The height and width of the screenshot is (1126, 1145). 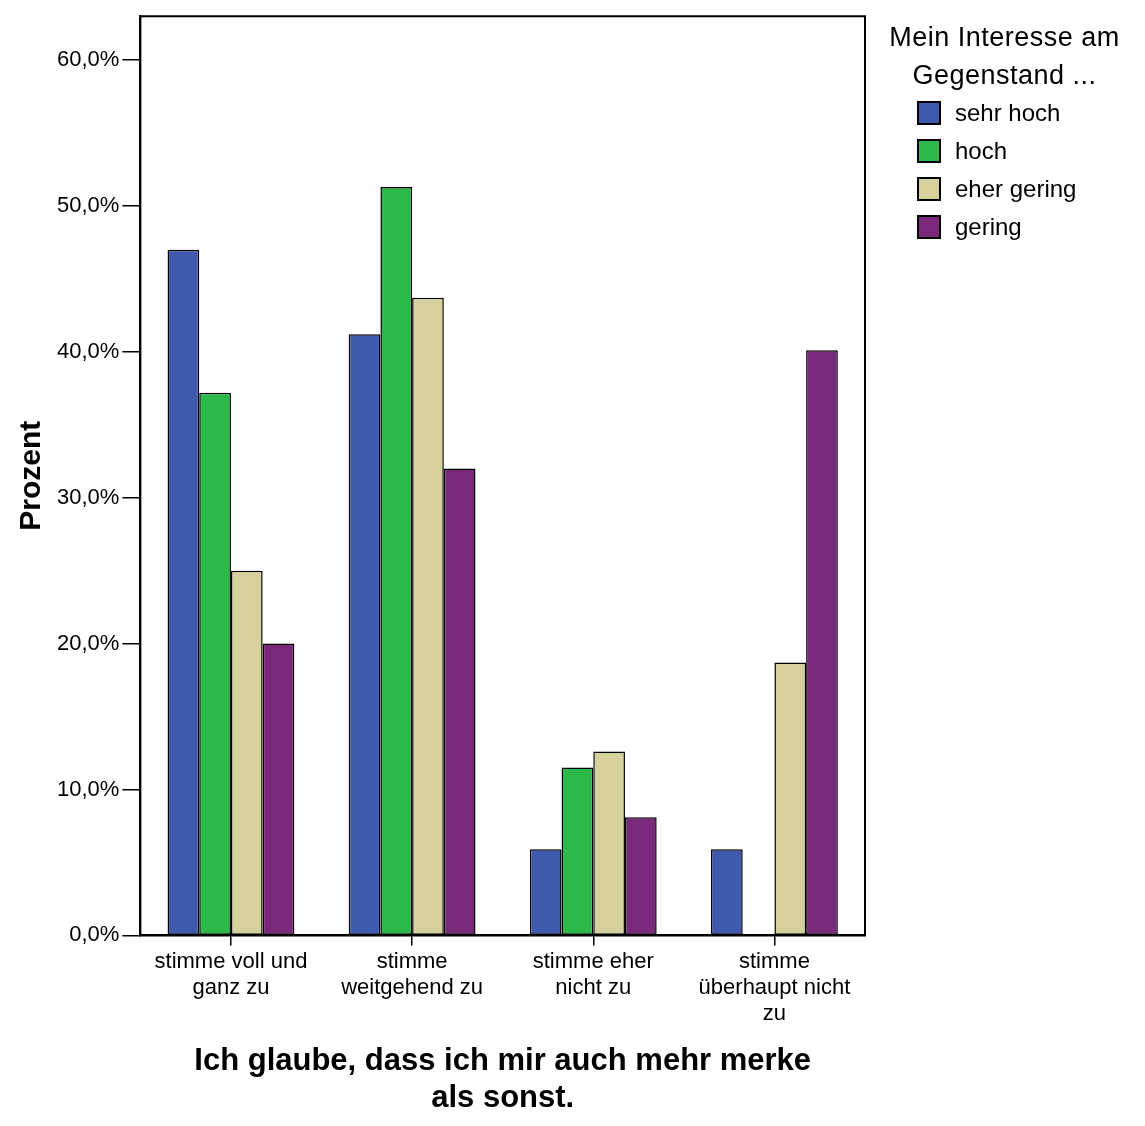 I want to click on x-tick-label: stimme eher nicht zu, so click(x=593, y=973).